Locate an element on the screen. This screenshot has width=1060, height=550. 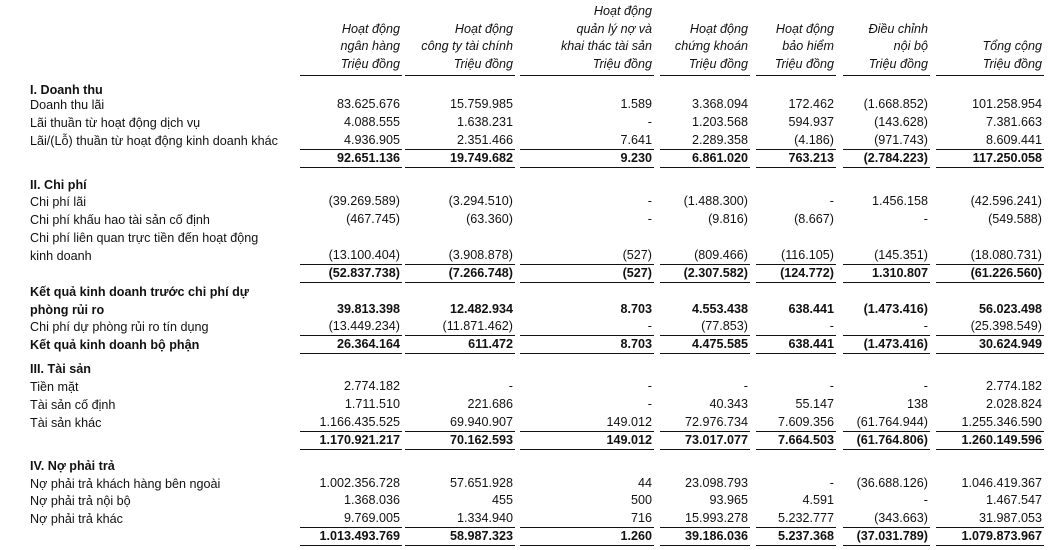
value-cell: (3.294.510) is located at coordinates (480, 201).